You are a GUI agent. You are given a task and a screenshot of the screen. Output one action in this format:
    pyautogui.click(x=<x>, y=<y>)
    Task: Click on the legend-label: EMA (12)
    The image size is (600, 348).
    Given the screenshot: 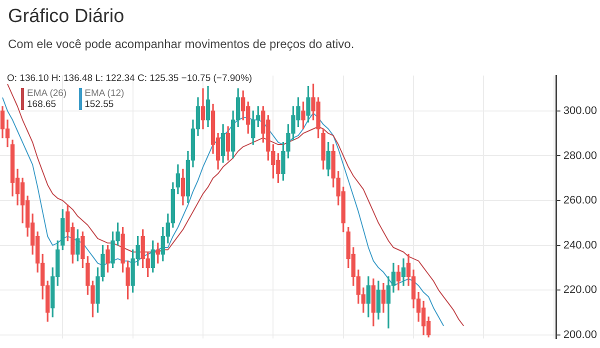 What is the action you would take?
    pyautogui.click(x=104, y=93)
    